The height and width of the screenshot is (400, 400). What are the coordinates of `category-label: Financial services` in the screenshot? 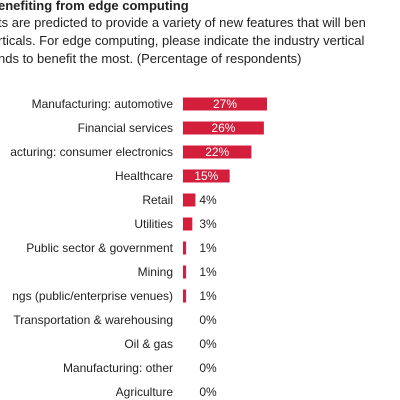 It's located at (125, 128).